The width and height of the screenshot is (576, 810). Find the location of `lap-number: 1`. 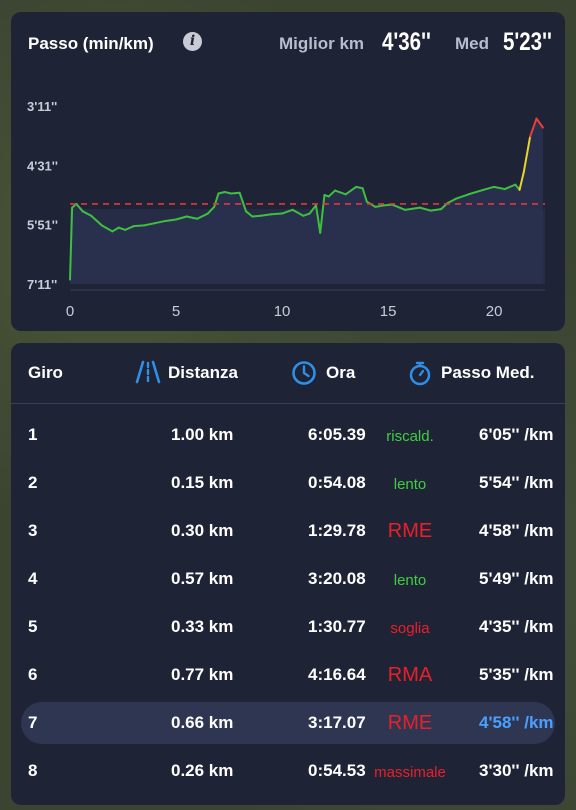

lap-number: 1 is located at coordinates (33, 434).